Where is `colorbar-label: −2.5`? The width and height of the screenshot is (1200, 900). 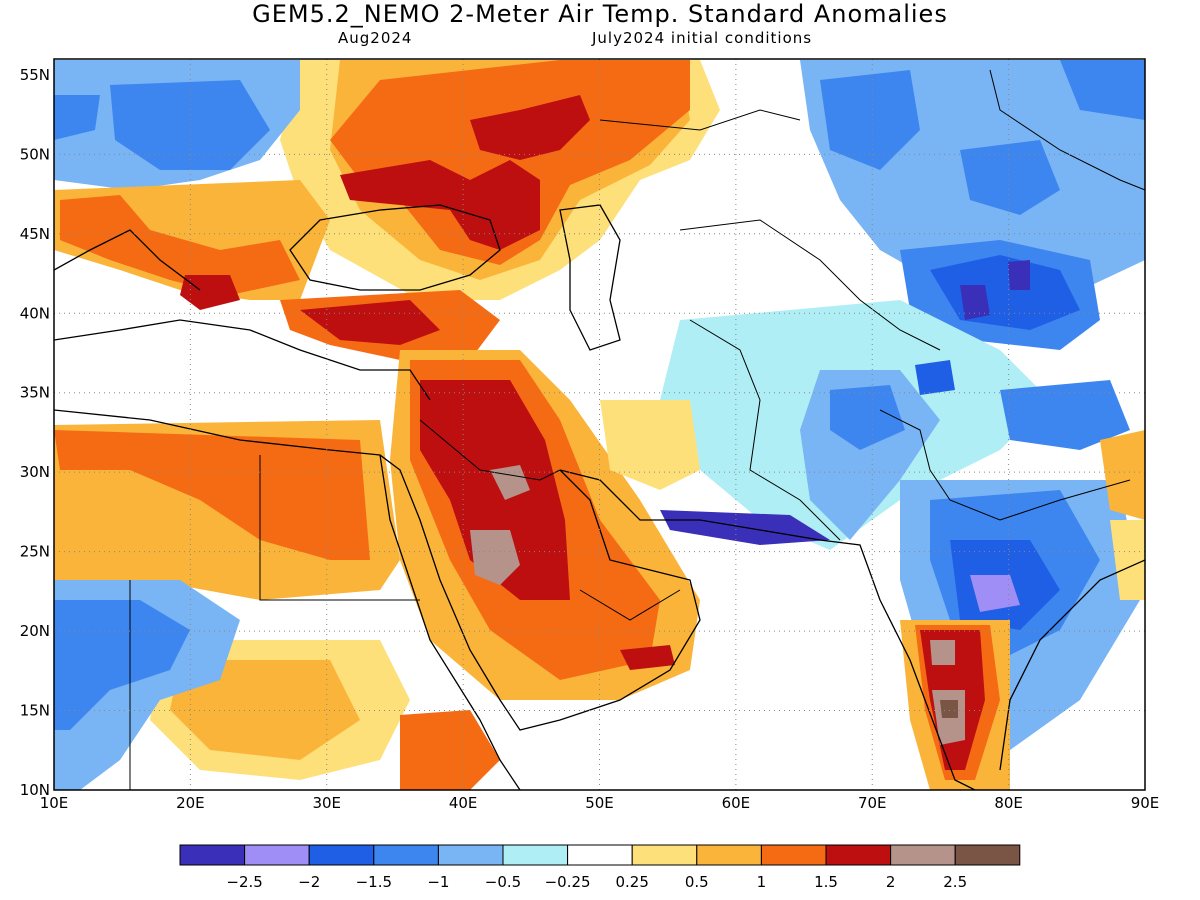 colorbar-label: −2.5 is located at coordinates (244, 882).